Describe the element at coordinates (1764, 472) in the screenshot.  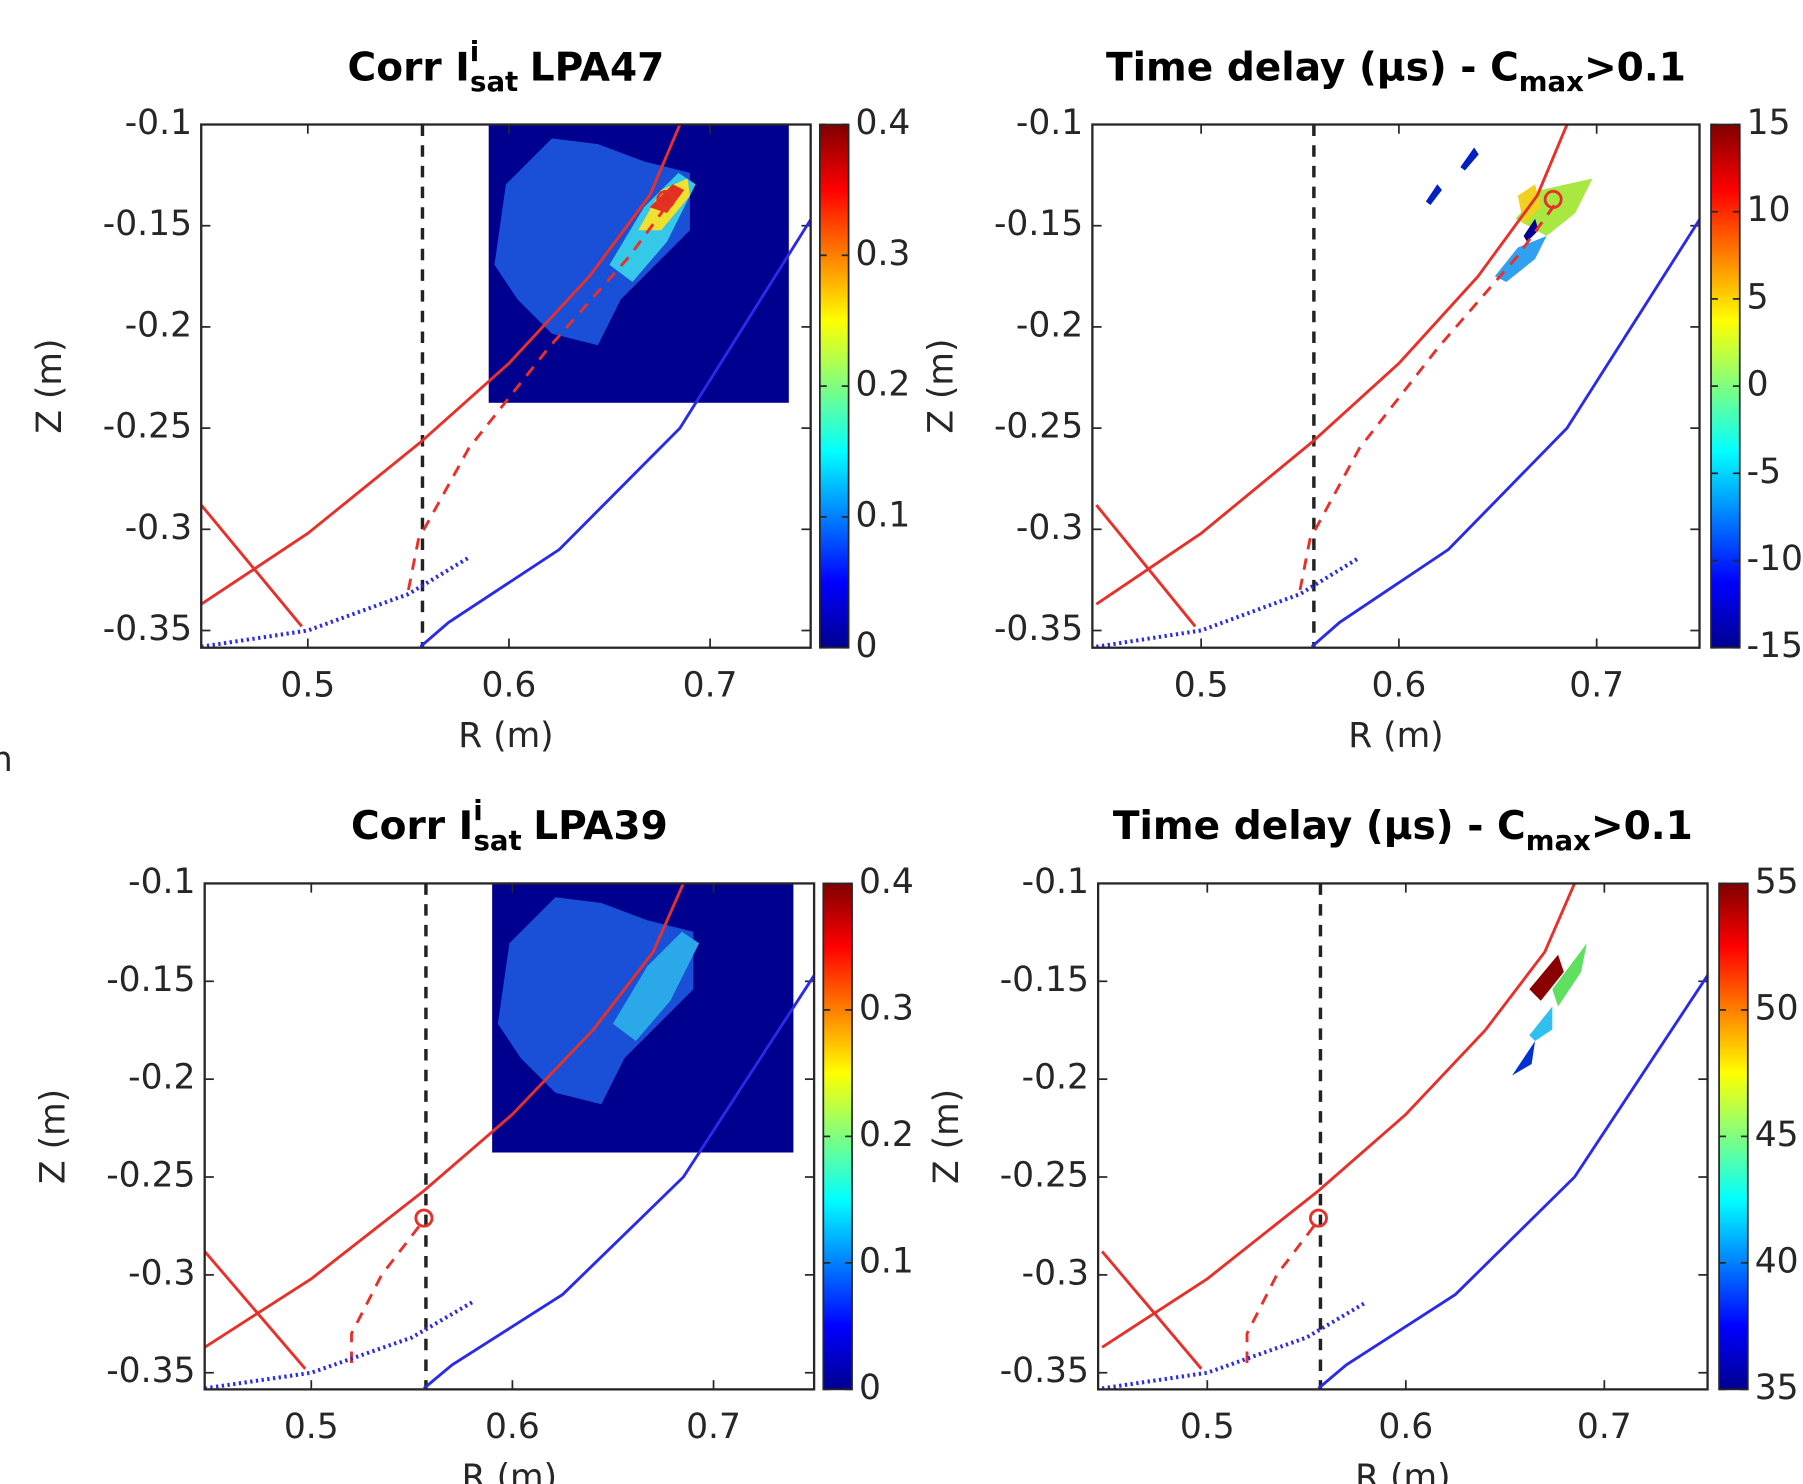
I see `colorbar-tick-label: -5` at that location.